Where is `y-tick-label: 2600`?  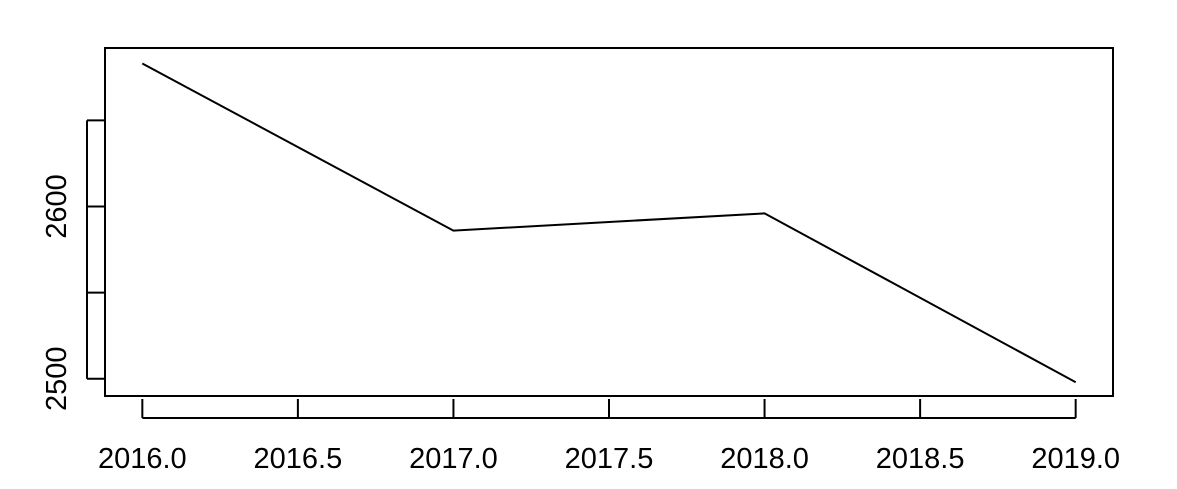 y-tick-label: 2600 is located at coordinates (57, 206).